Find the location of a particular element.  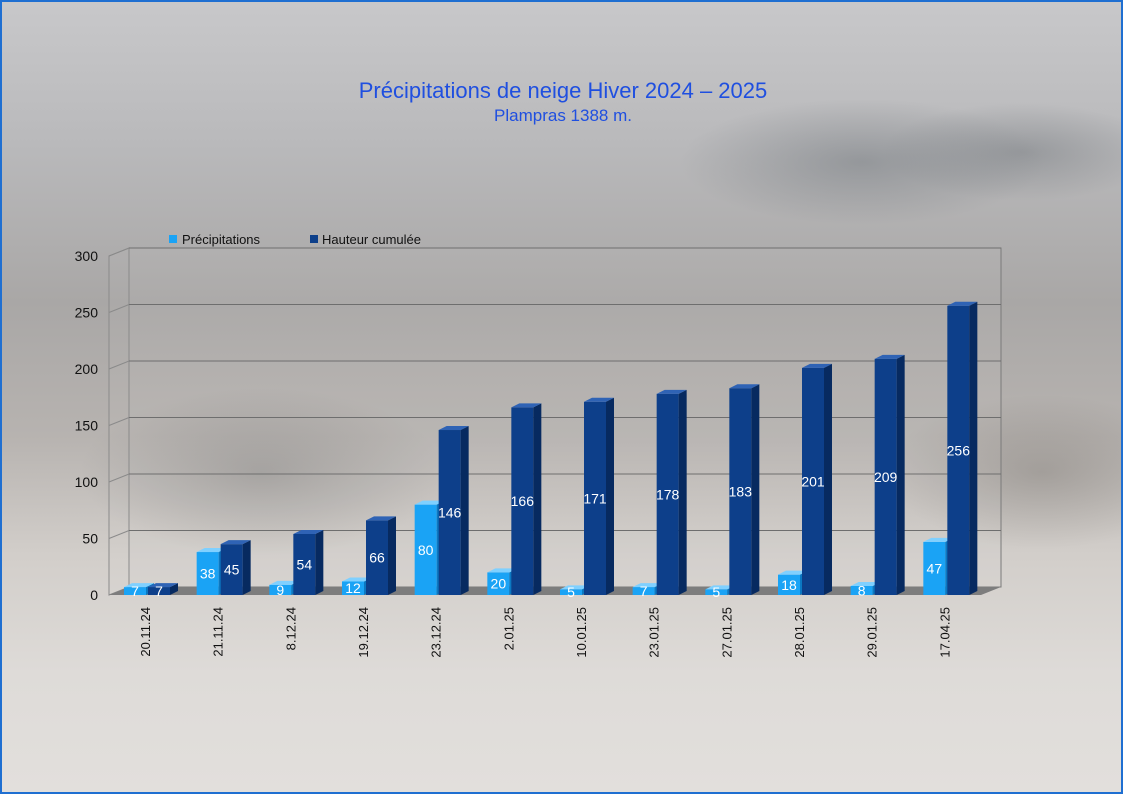

x-tick-label: 29.01.25 is located at coordinates (872, 632).